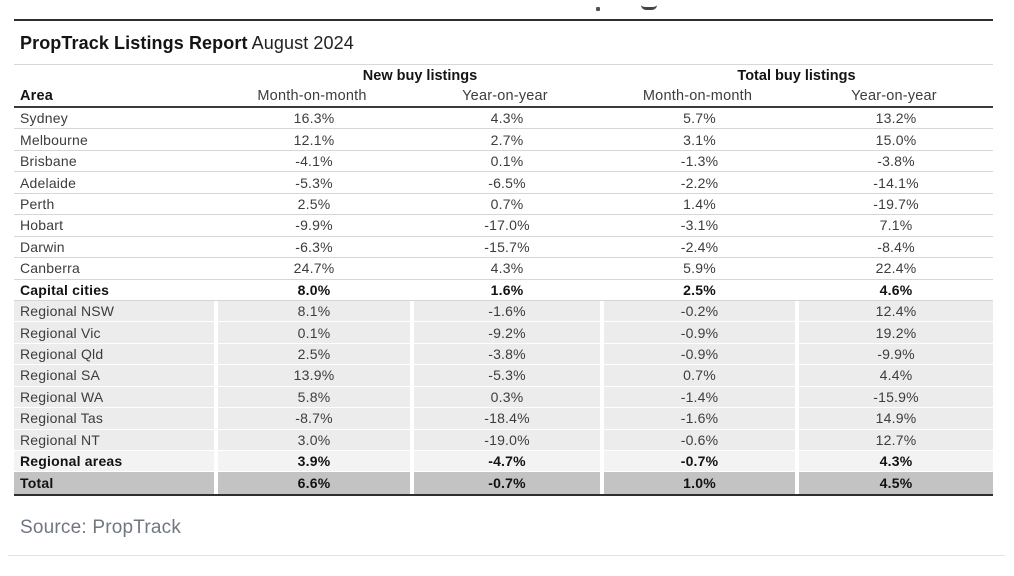 This screenshot has height=576, width=1014. What do you see at coordinates (503, 204) in the screenshot?
I see `table-row: Perth 2.5% 0.7% 1.4% -19.7%` at bounding box center [503, 204].